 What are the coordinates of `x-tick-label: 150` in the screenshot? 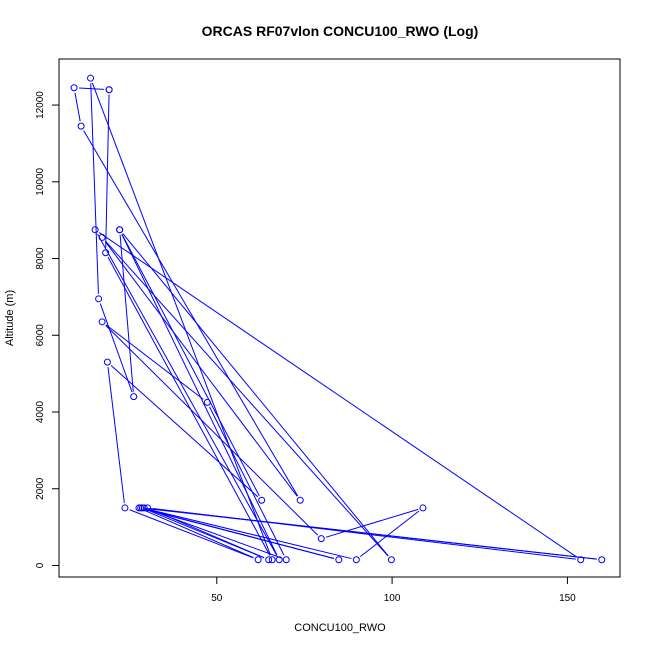 It's located at (567, 598).